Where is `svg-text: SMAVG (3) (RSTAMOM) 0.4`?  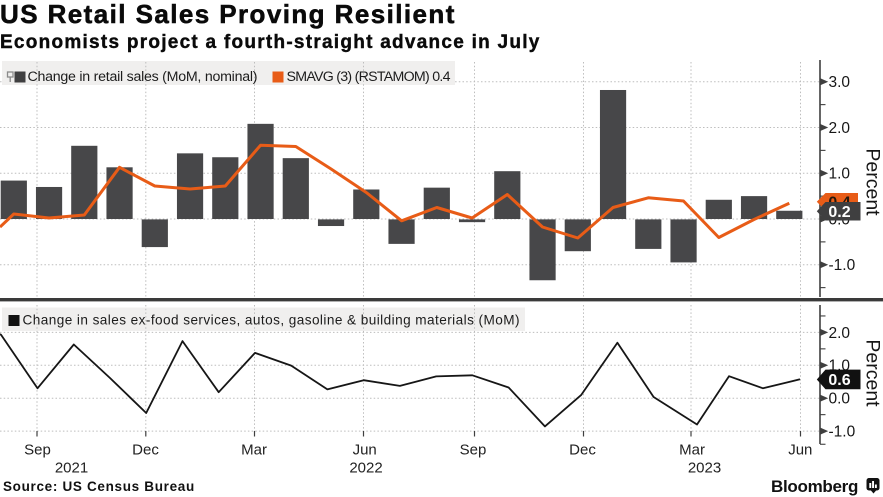 svg-text: SMAVG (3) (RSTAMOM) 0.4 is located at coordinates (369, 77).